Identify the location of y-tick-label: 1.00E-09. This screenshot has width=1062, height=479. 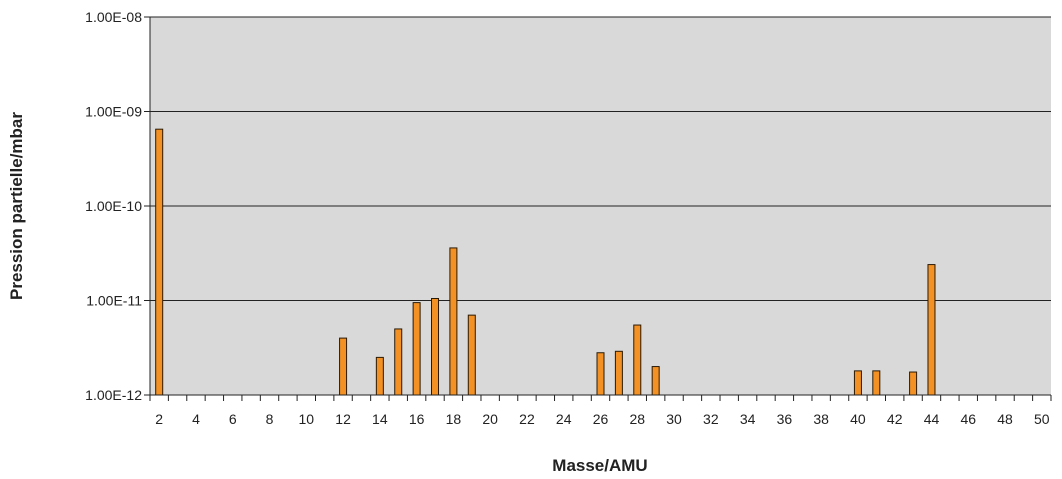
(113, 112).